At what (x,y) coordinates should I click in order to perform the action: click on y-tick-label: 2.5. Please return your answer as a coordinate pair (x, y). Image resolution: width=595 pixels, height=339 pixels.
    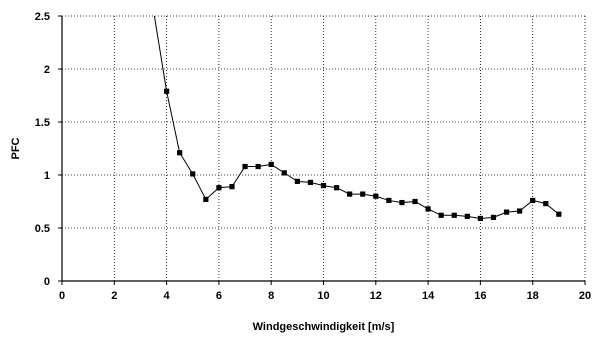
    Looking at the image, I should click on (42, 17).